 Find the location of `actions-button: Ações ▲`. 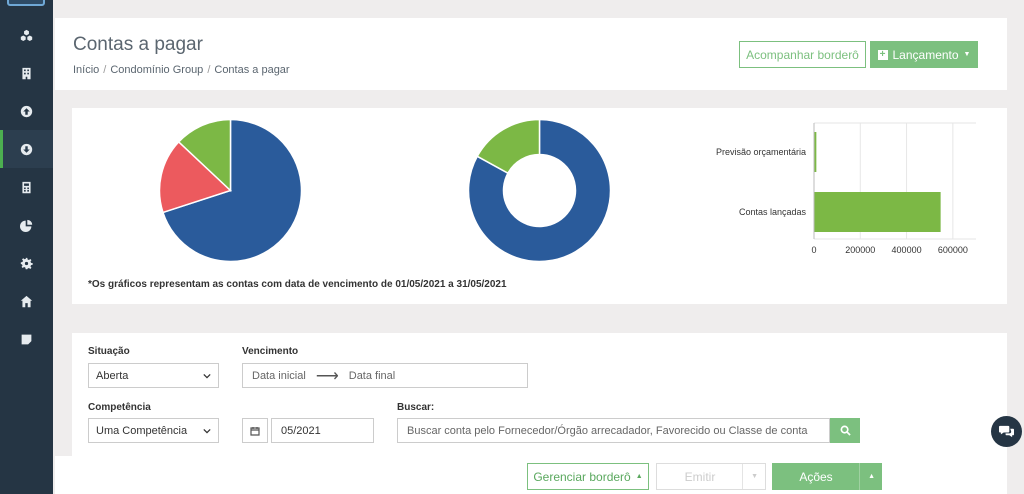

actions-button: Ações ▲ is located at coordinates (827, 476).